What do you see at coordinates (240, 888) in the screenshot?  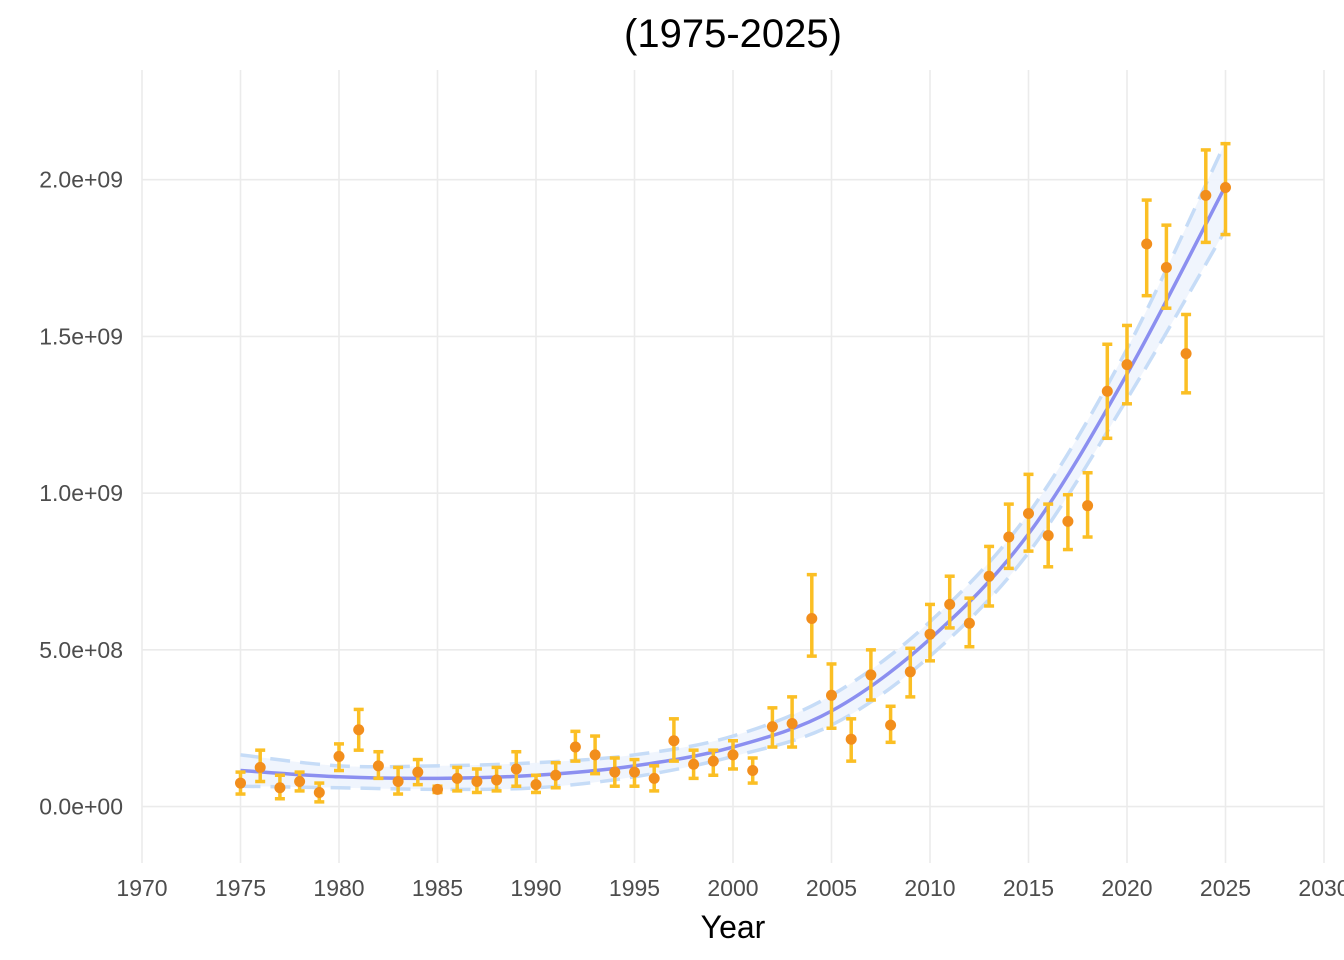 I see `x-tick-label: 1975` at bounding box center [240, 888].